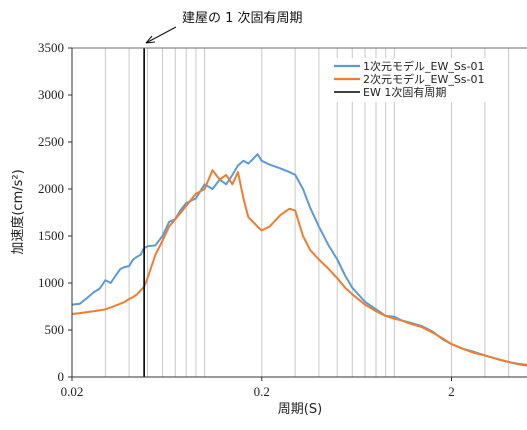 Image resolution: width=527 pixels, height=430 pixels. Describe the element at coordinates (262, 391) in the screenshot. I see `x-tick-label: 0.2` at that location.